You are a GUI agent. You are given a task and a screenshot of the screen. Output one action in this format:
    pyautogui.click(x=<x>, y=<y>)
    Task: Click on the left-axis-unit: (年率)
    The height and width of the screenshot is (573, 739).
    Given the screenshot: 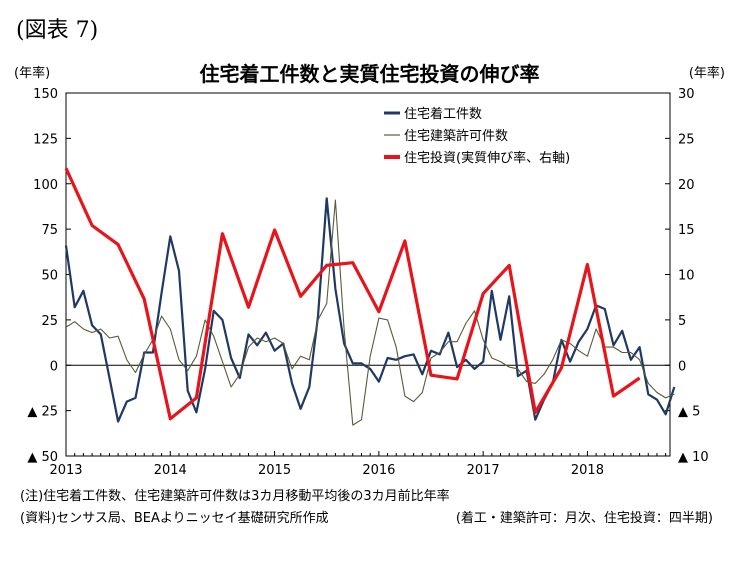 What is the action you would take?
    pyautogui.click(x=32, y=73)
    